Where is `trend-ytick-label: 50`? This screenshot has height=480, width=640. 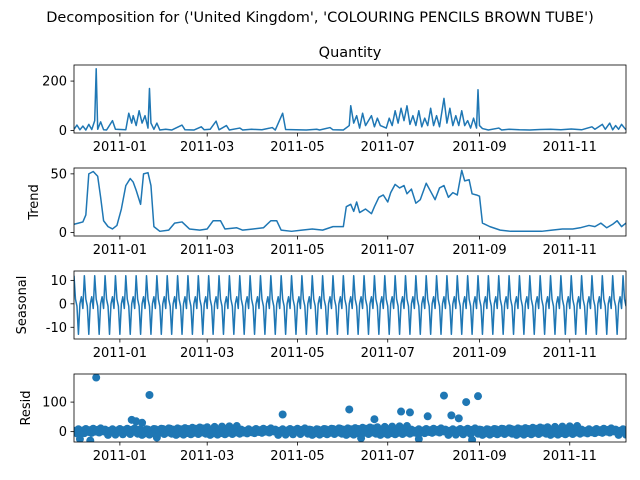
trend-ytick-label: 50 is located at coordinates (58, 174).